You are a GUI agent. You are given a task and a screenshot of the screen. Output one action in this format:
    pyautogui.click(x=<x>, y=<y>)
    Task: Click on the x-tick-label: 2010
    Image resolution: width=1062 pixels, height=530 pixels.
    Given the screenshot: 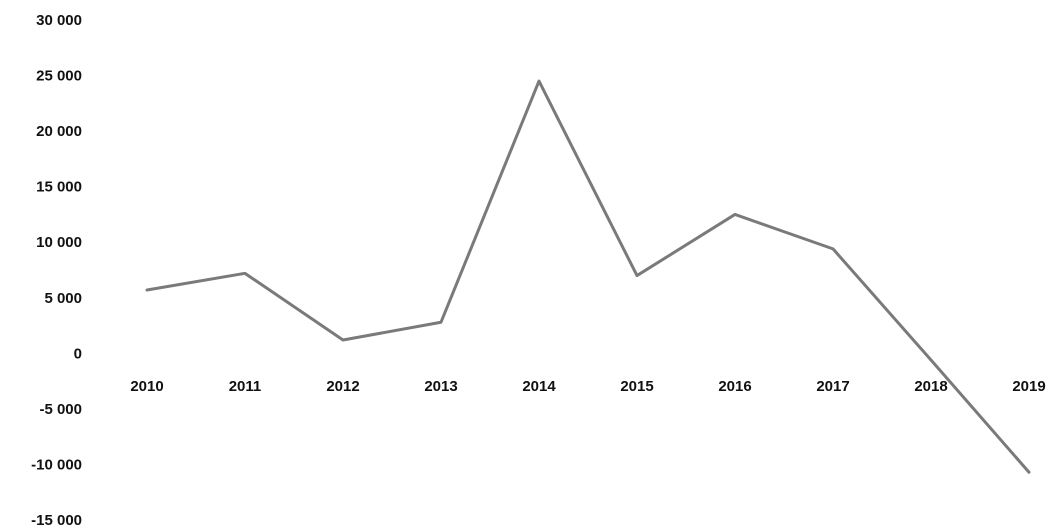 What is the action you would take?
    pyautogui.click(x=146, y=386)
    